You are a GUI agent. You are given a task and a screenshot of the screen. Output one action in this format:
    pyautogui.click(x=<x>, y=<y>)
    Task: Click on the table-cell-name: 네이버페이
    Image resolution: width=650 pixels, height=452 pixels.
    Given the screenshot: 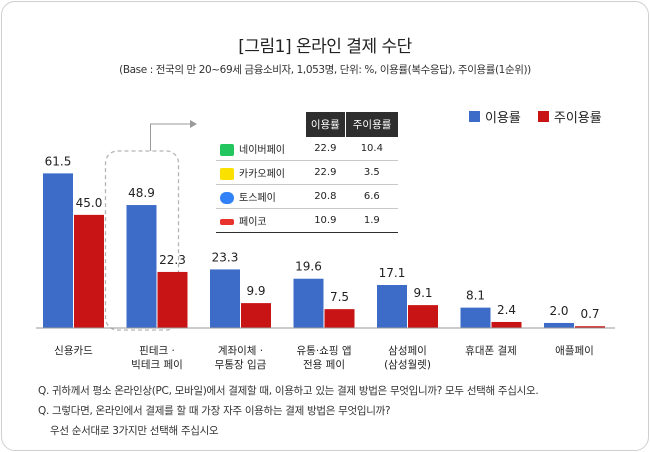 What is the action you would take?
    pyautogui.click(x=260, y=149)
    